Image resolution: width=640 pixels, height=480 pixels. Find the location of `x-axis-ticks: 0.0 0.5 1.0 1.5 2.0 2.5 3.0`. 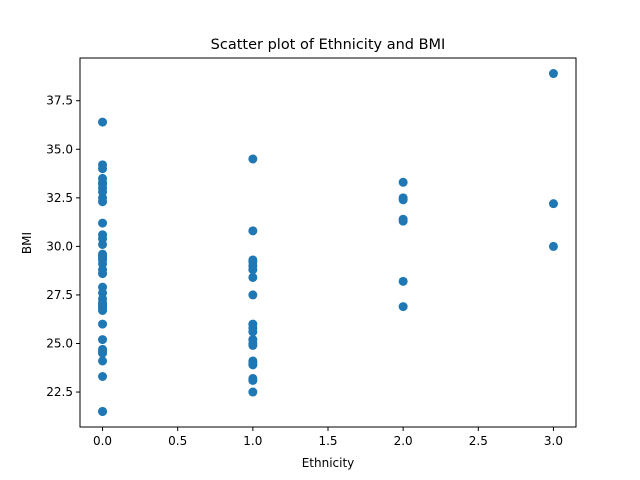

x-axis-ticks: 0.0 0.5 1.0 1.5 2.0 2.5 3.0 is located at coordinates (328, 437).